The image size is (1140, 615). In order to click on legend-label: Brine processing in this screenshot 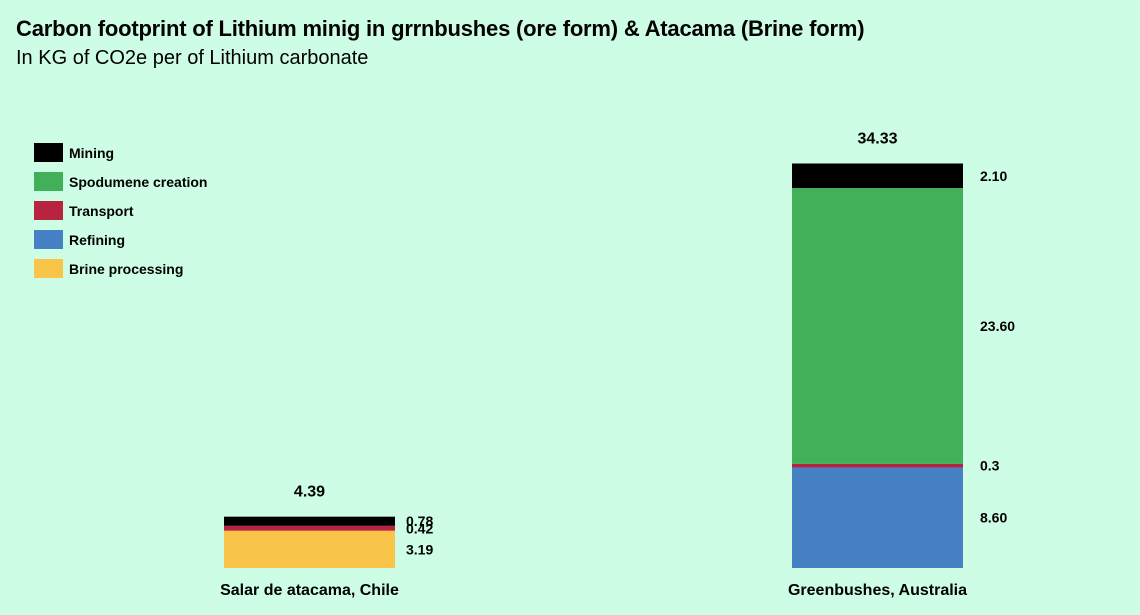, I will do `click(126, 268)`.